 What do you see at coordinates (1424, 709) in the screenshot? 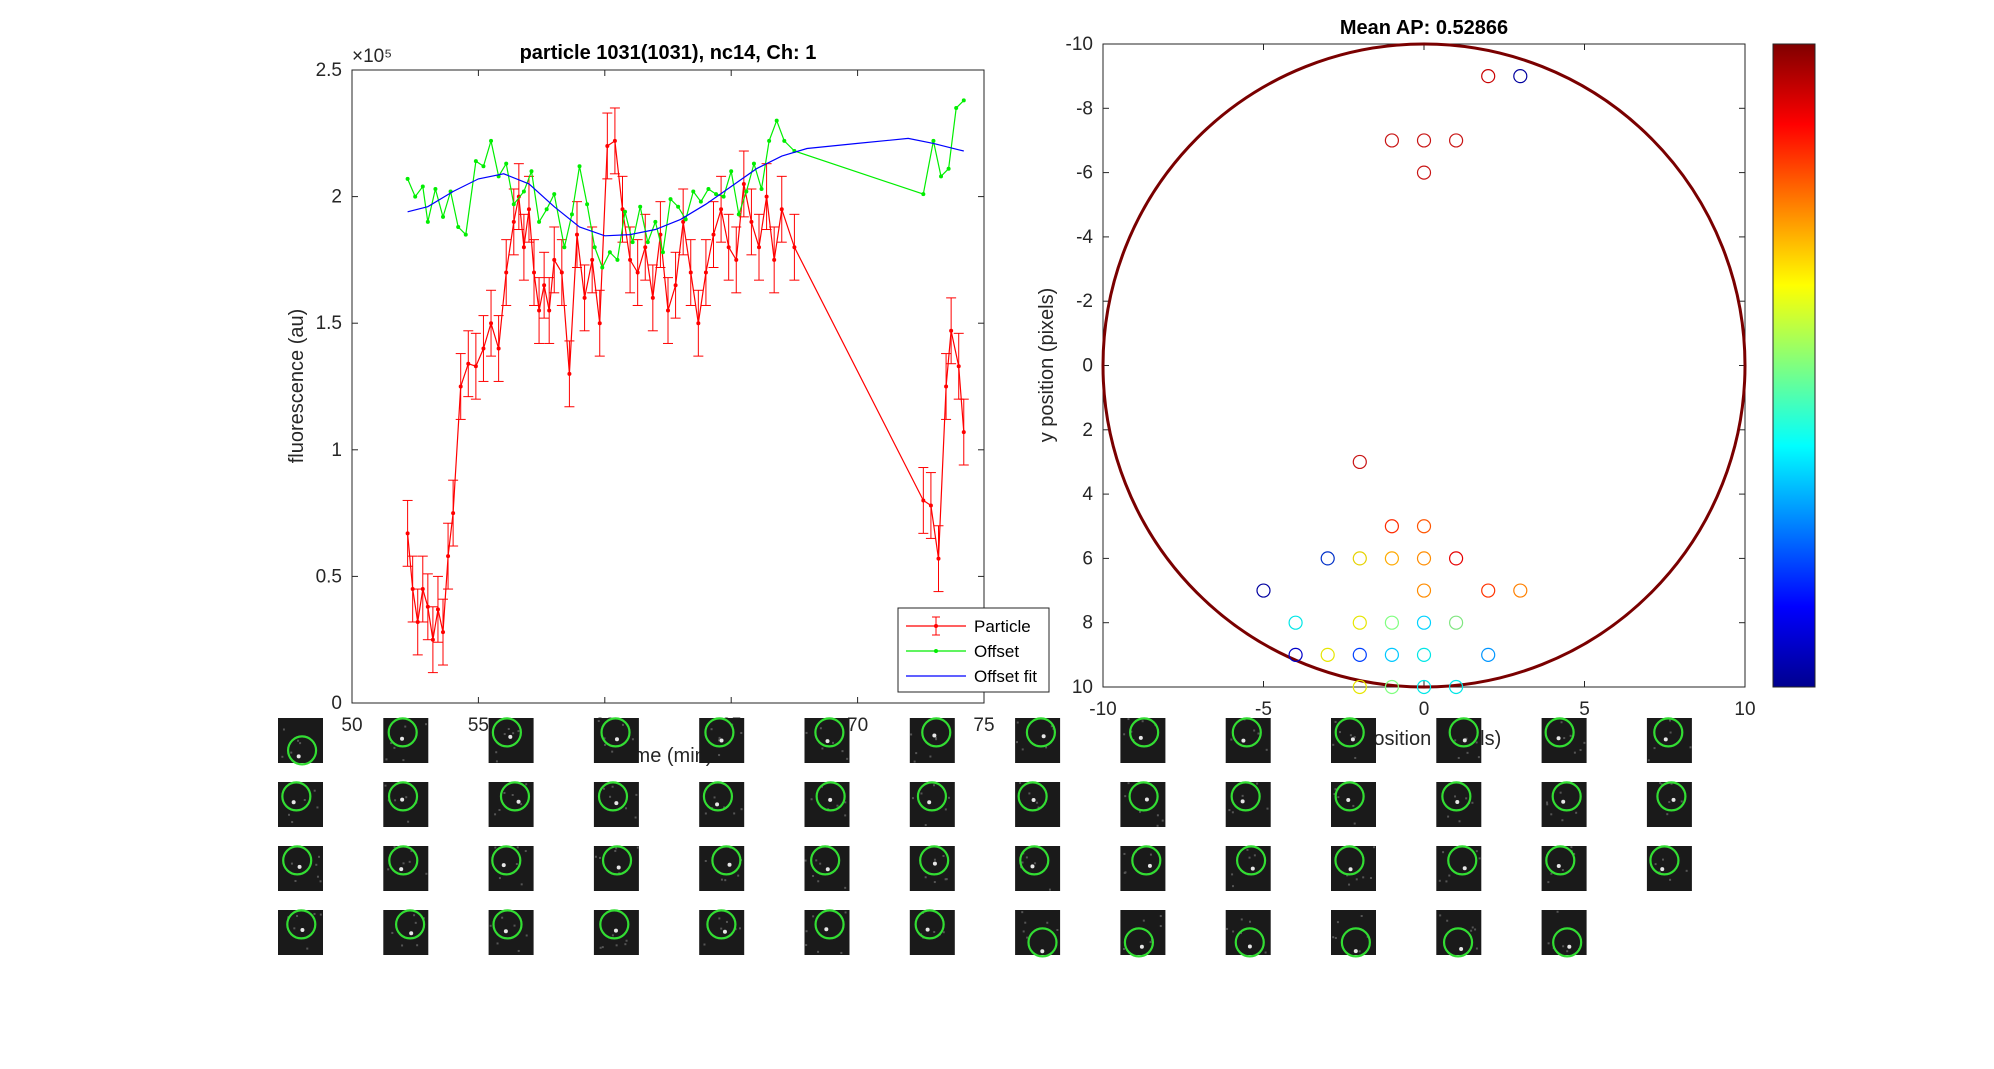
I see `right-x-tick-label: 0` at bounding box center [1424, 709].